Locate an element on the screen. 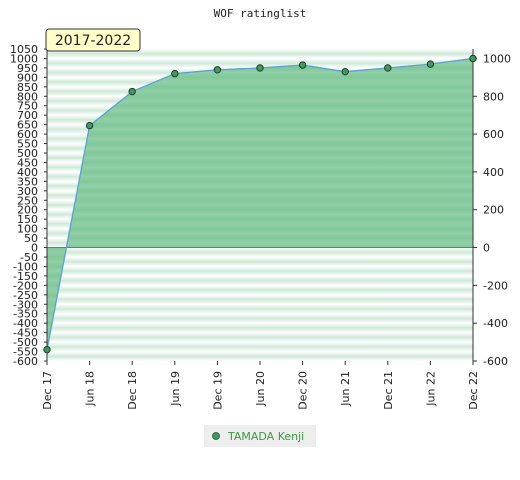 This screenshot has height=480, width=520. left-tick-label: 600 is located at coordinates (27, 134).